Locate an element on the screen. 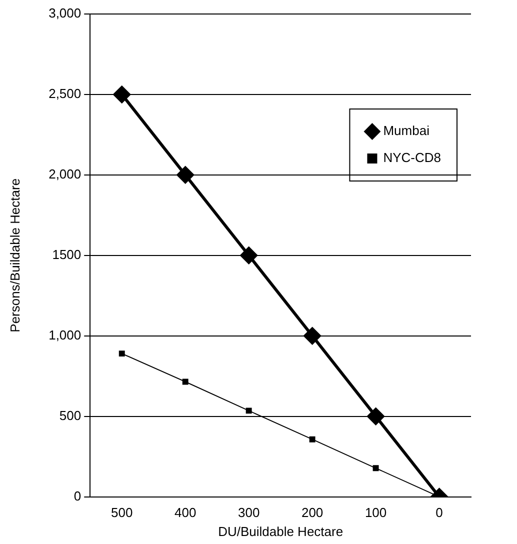 This screenshot has height=544, width=517. legend-label: NYC-CD8 is located at coordinates (412, 158).